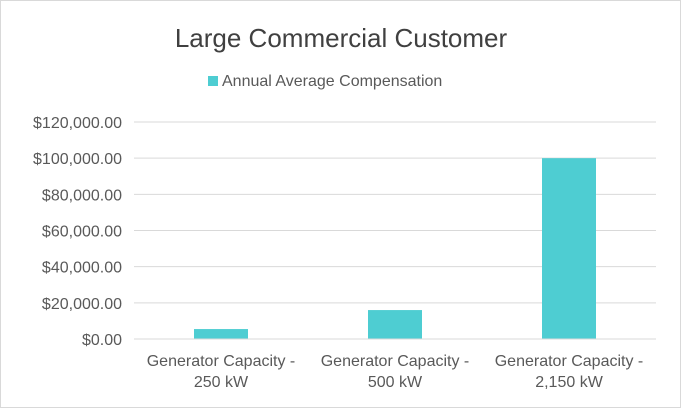 This screenshot has height=412, width=681. Describe the element at coordinates (82, 232) in the screenshot. I see `y-tick-label: $60,000.00` at that location.